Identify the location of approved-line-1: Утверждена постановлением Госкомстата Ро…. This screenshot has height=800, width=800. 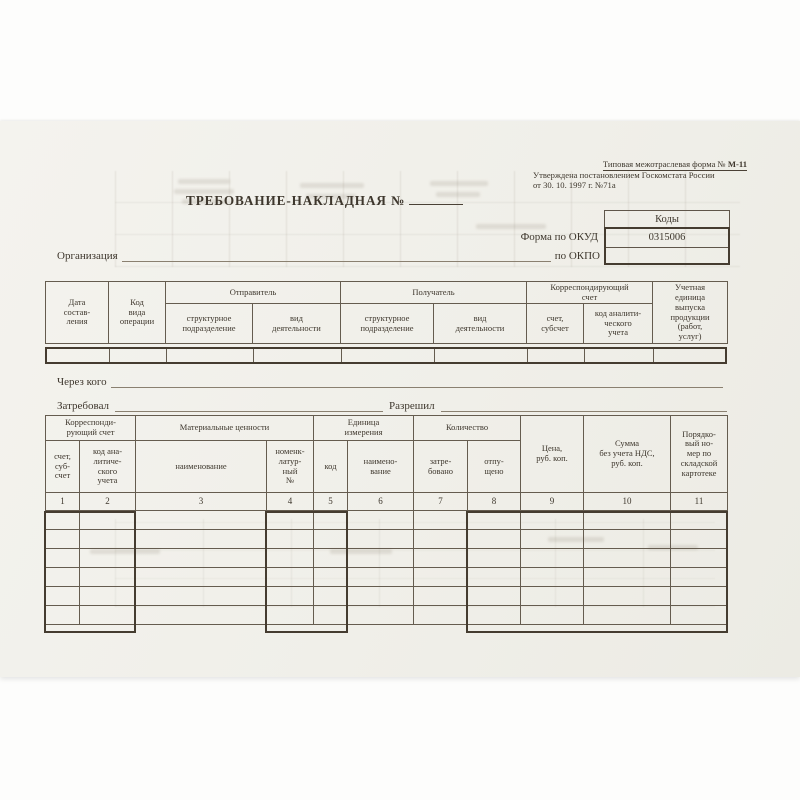
(624, 174).